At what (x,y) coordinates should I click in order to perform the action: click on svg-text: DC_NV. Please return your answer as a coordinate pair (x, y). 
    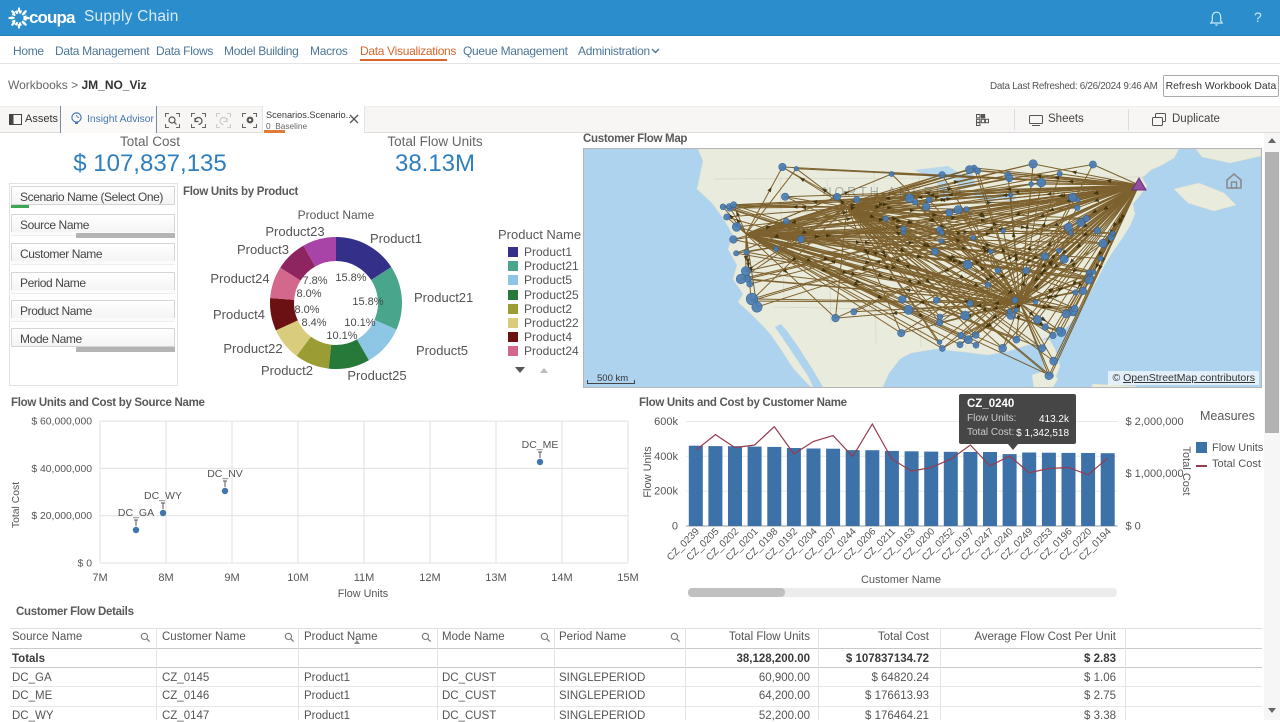
    Looking at the image, I should click on (225, 474).